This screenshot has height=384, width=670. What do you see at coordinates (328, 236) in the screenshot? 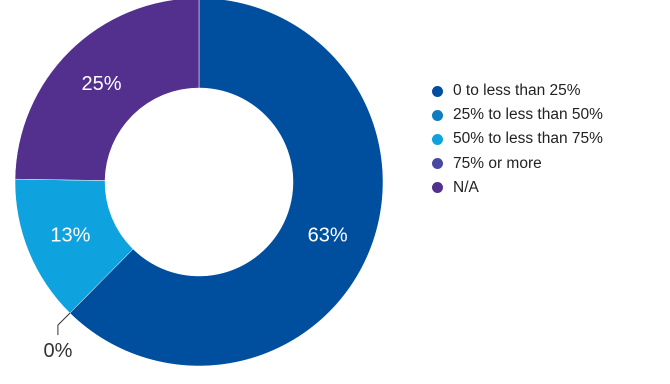
I see `data-label-0-to-less-than-25: 63%` at bounding box center [328, 236].